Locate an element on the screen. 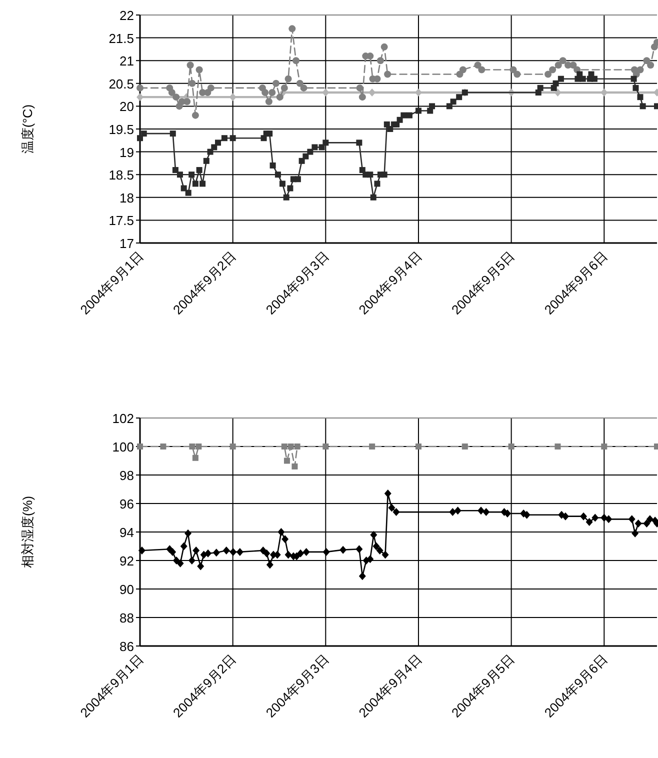 The width and height of the screenshot is (658, 758). y-tick-label: 86 is located at coordinates (127, 646).